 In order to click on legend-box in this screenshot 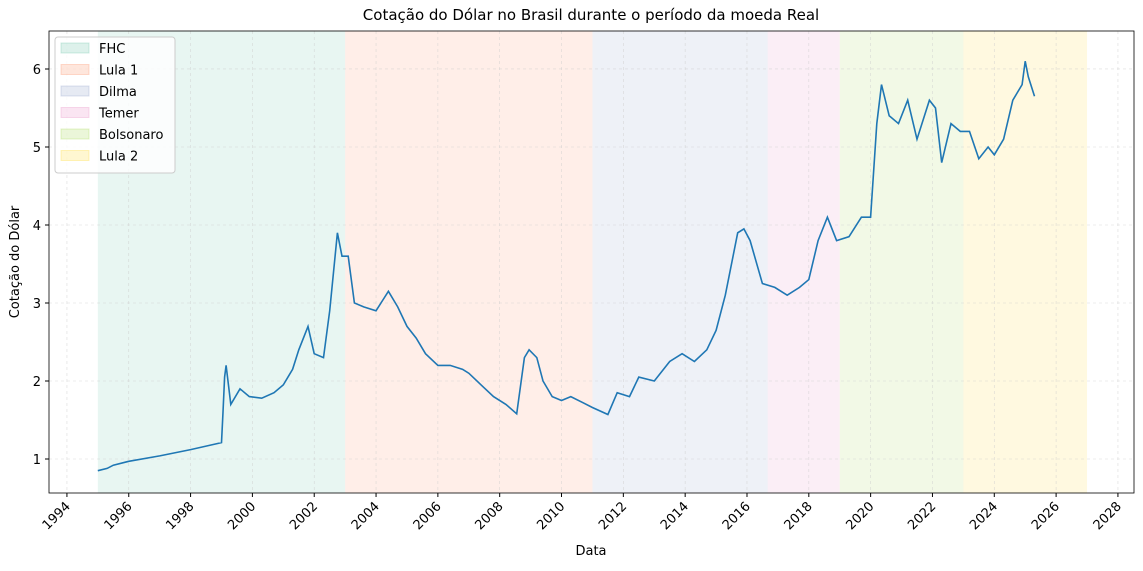, I will do `click(115, 105)`.